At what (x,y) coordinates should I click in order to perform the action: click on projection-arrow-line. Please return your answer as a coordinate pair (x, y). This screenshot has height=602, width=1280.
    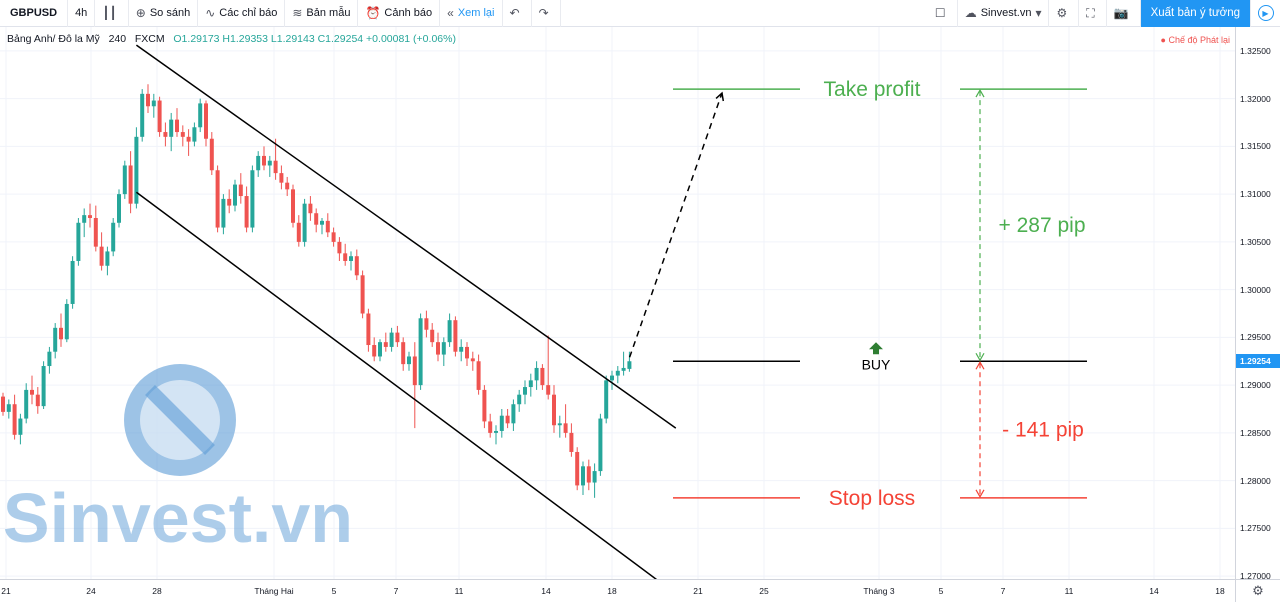
    Looking at the image, I should click on (675, 225).